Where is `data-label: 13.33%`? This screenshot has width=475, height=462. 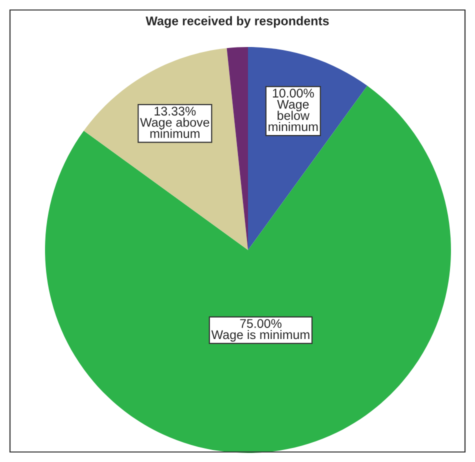
data-label: 13.33% is located at coordinates (175, 111).